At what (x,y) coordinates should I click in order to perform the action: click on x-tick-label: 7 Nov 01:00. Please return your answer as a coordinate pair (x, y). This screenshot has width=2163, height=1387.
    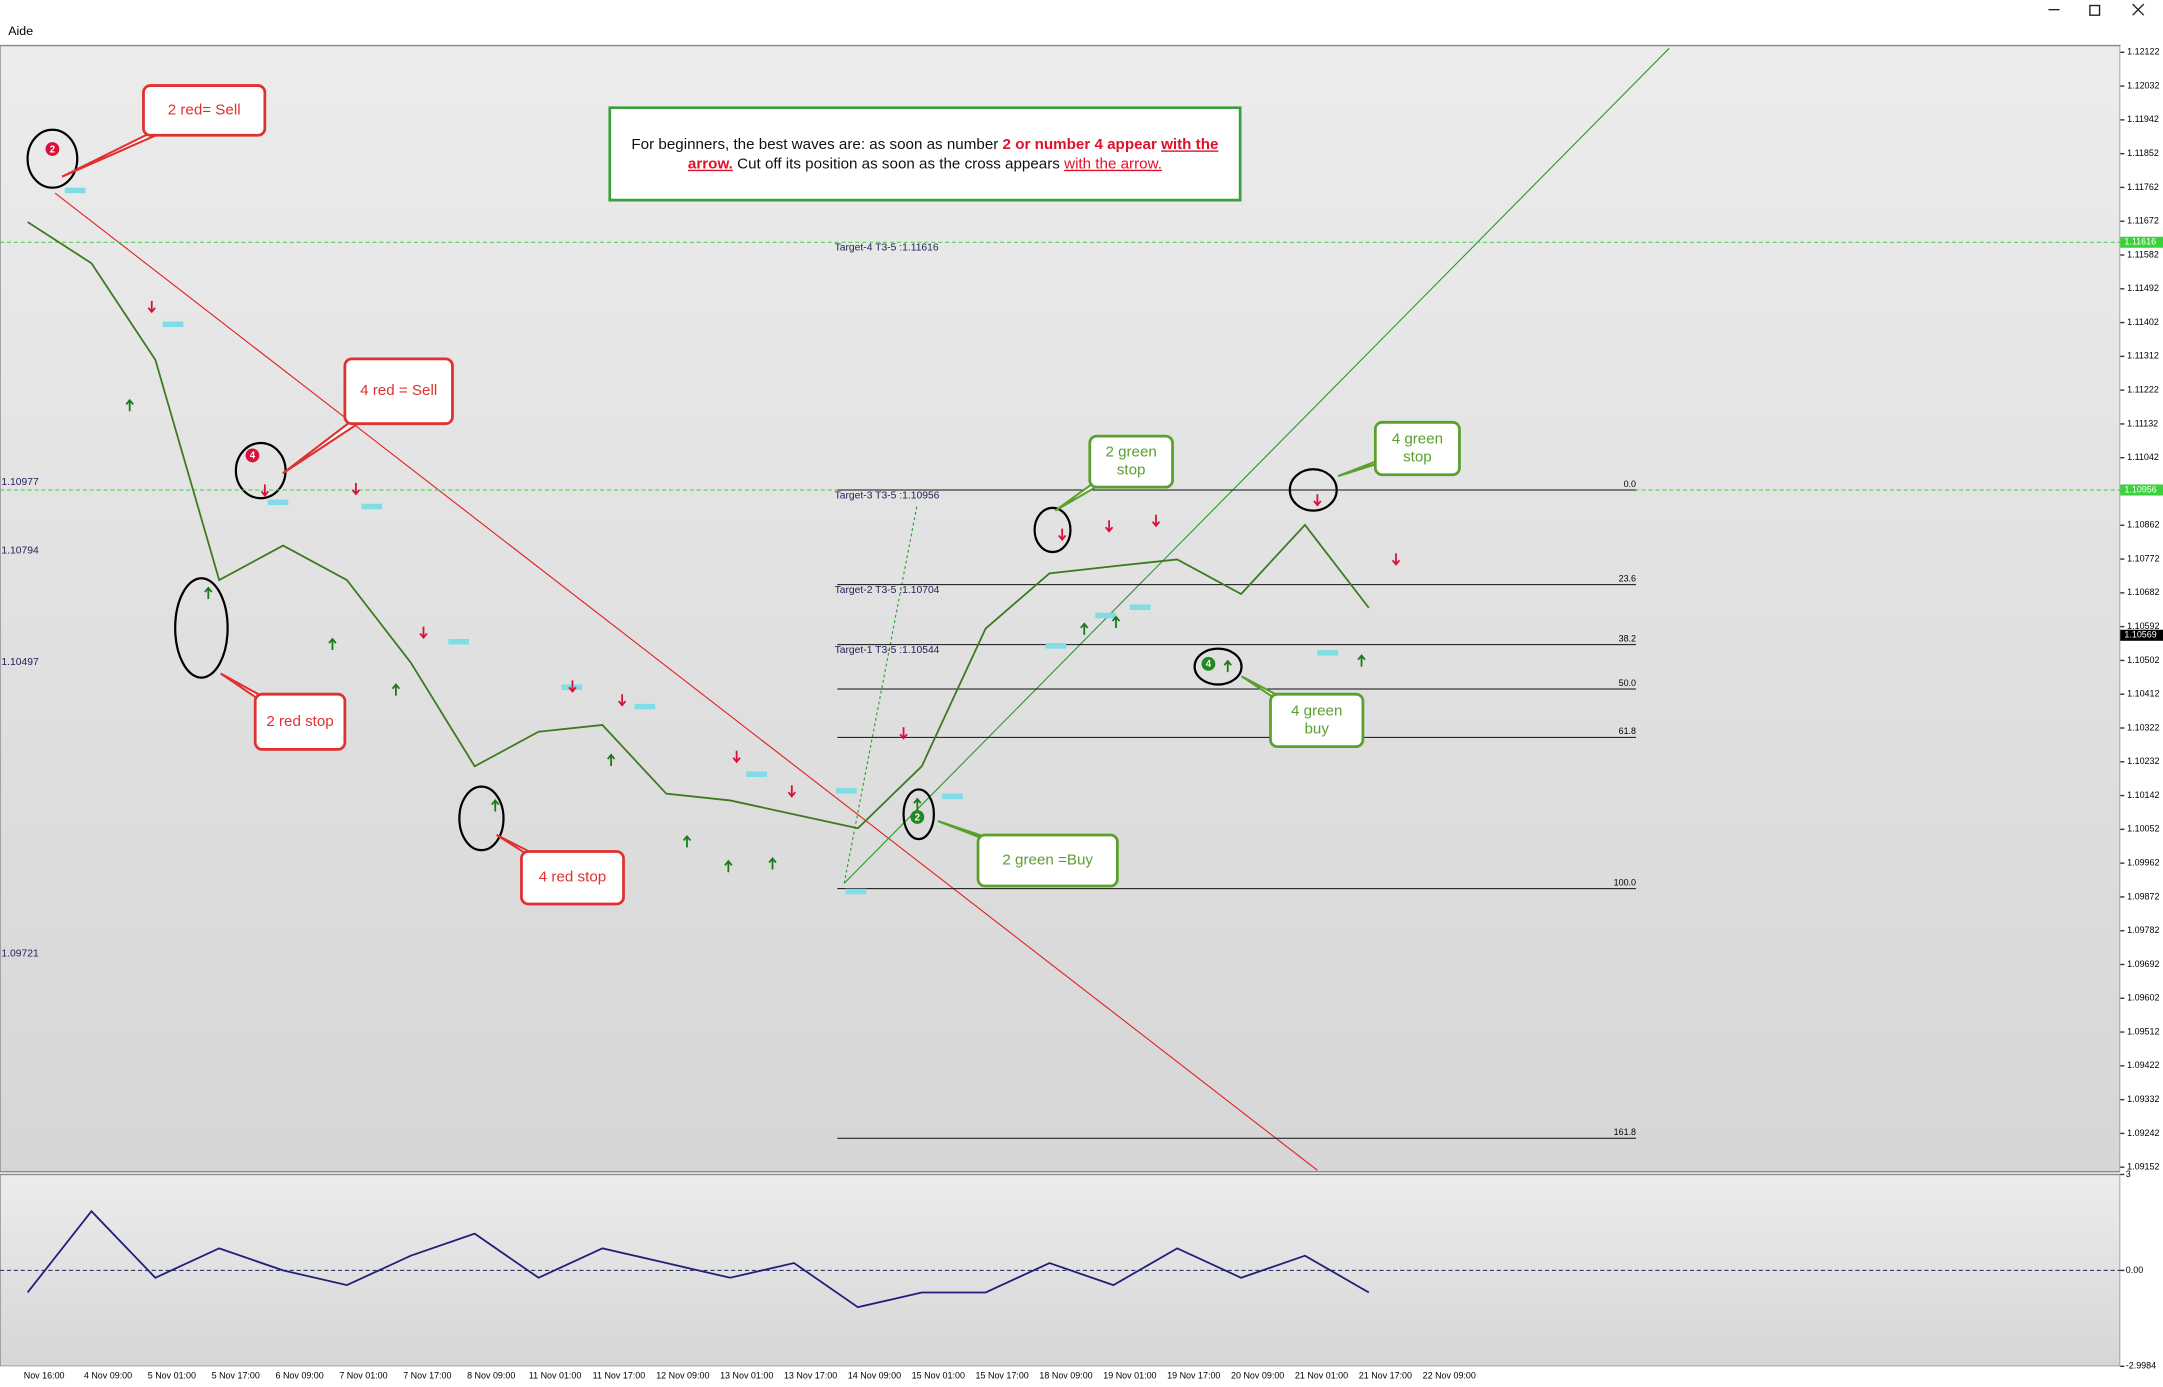
    Looking at the image, I should click on (363, 1375).